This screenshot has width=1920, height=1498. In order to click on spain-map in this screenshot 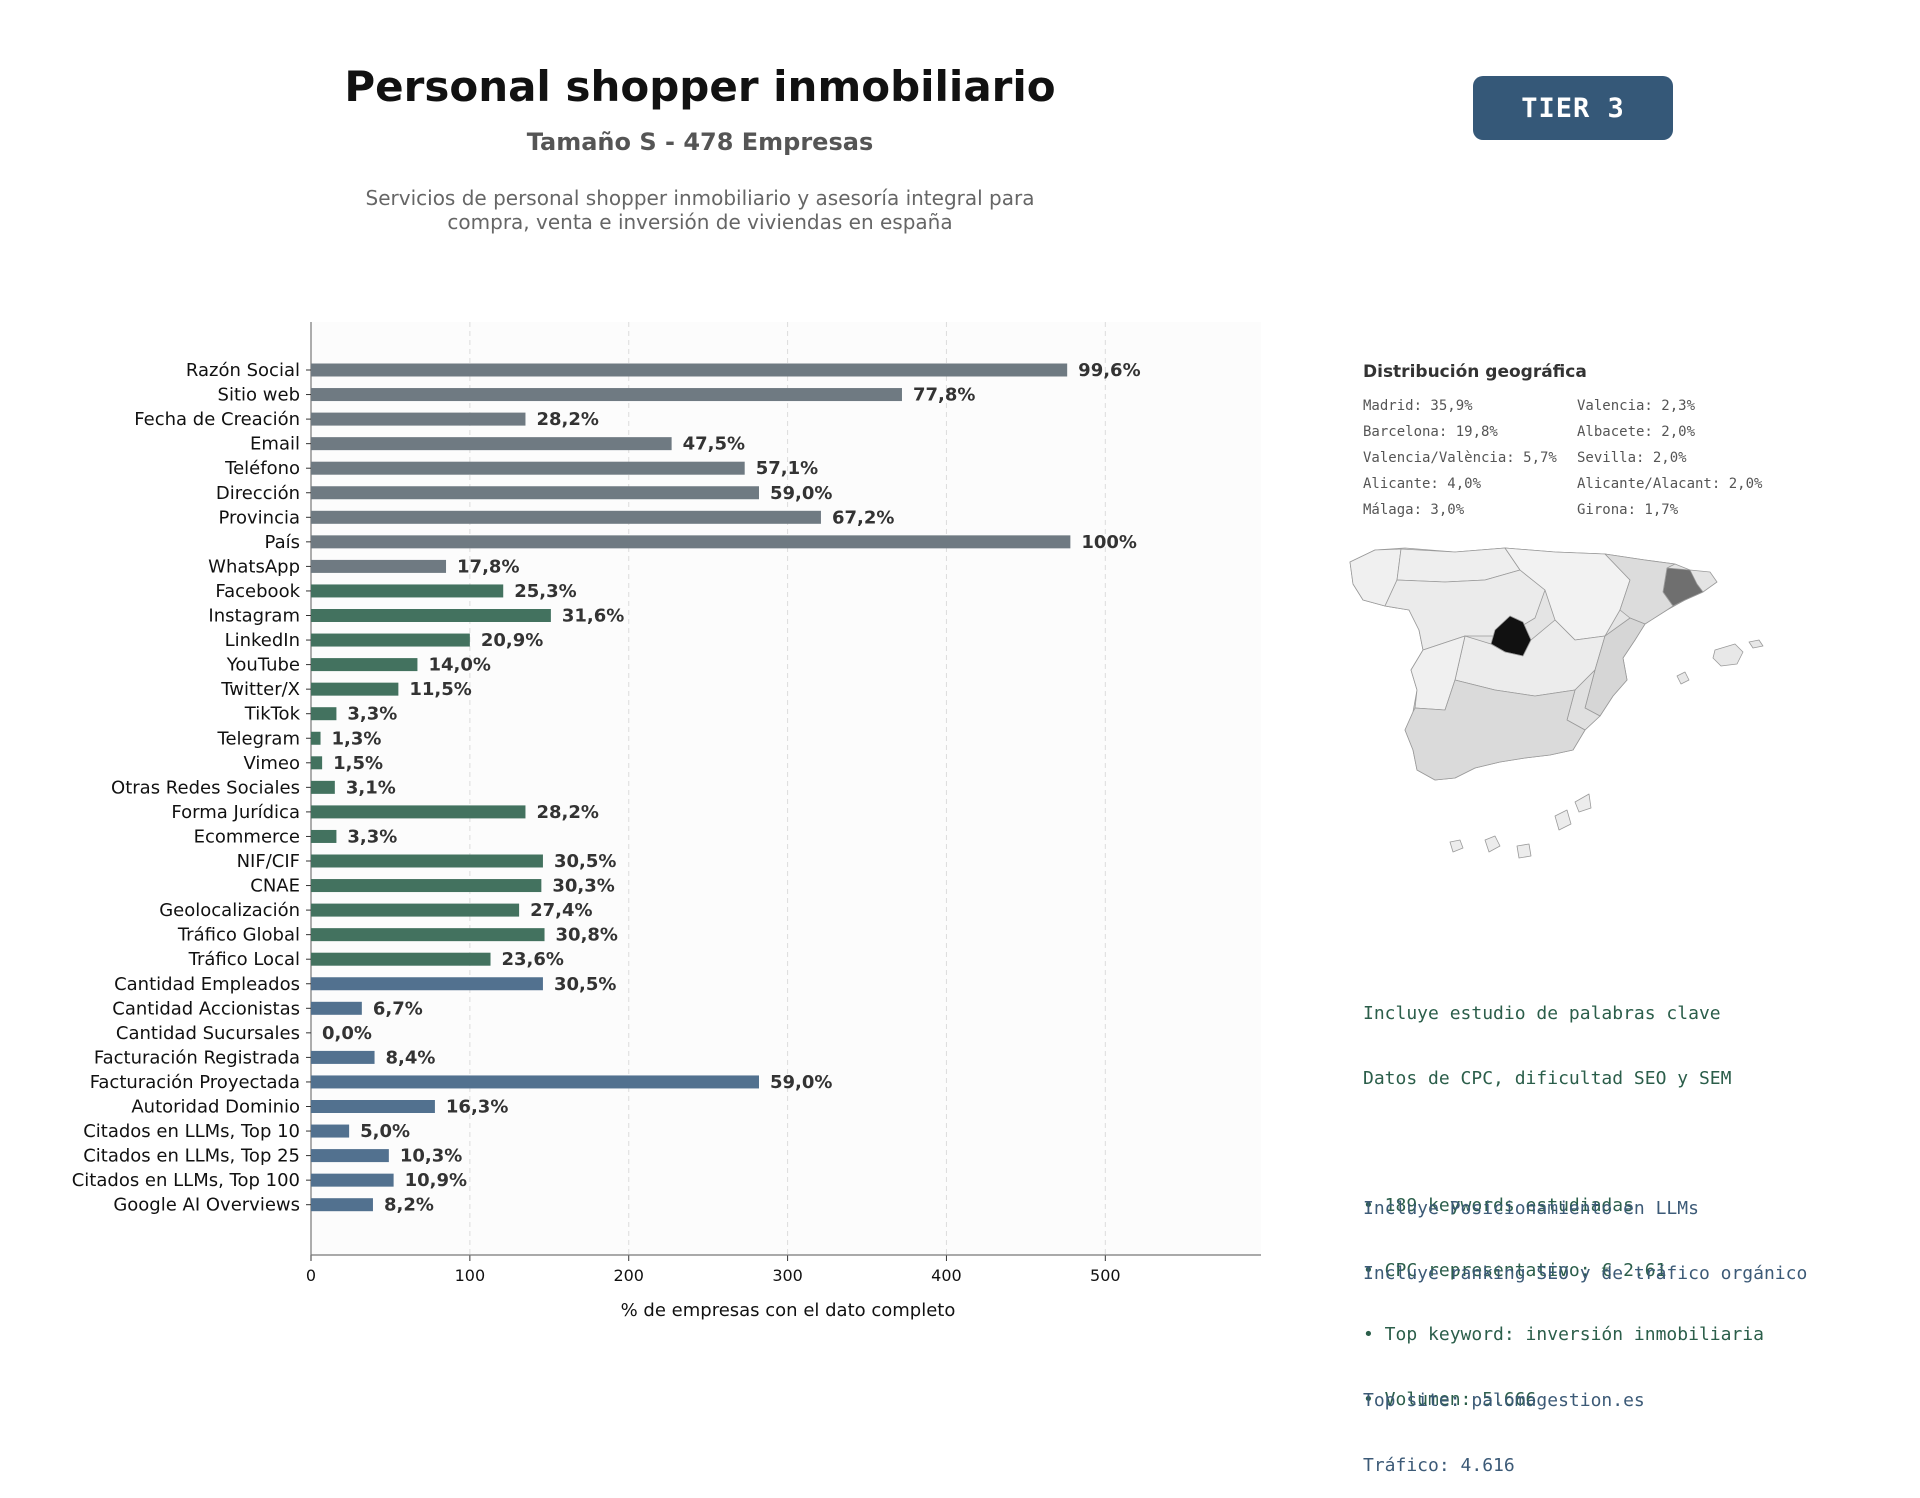, I will do `click(1600, 725)`.